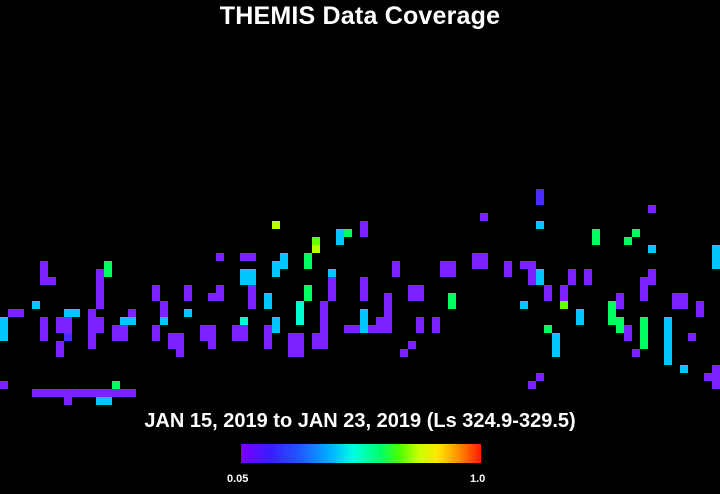  What do you see at coordinates (361, 453) in the screenshot?
I see `colorbar` at bounding box center [361, 453].